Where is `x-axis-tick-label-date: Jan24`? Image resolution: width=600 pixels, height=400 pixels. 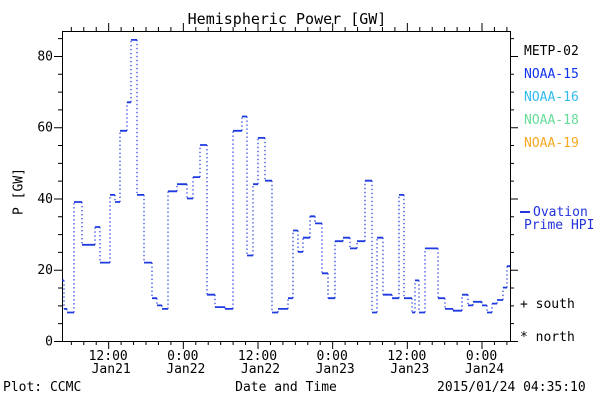 x-axis-tick-label-date: Jan24 is located at coordinates (484, 369).